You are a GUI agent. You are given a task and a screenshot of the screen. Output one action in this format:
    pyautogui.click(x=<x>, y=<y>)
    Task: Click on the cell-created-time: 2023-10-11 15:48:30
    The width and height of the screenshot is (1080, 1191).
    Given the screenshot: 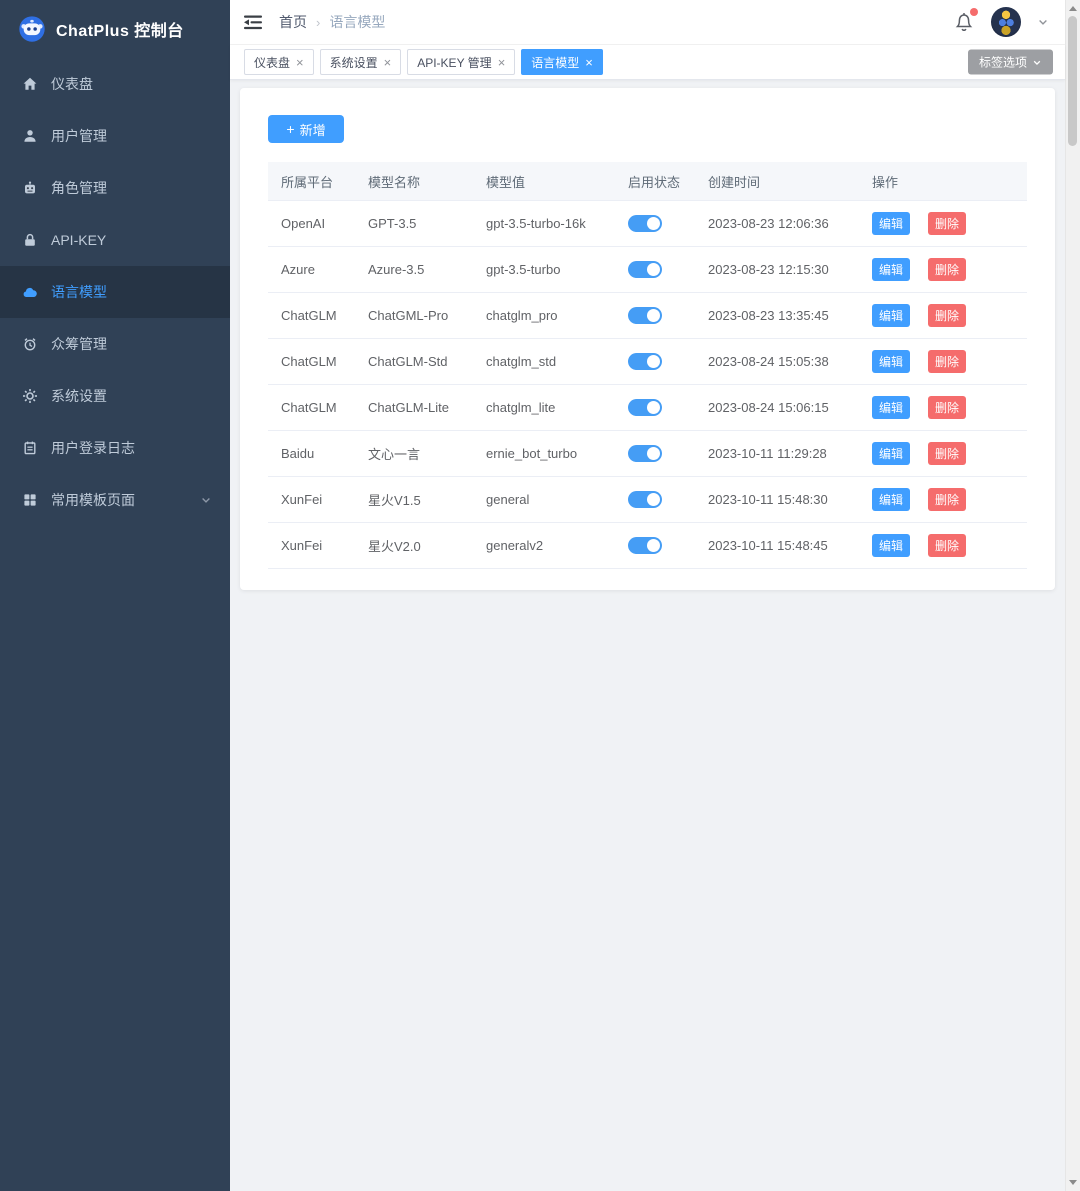 What is the action you would take?
    pyautogui.click(x=768, y=499)
    